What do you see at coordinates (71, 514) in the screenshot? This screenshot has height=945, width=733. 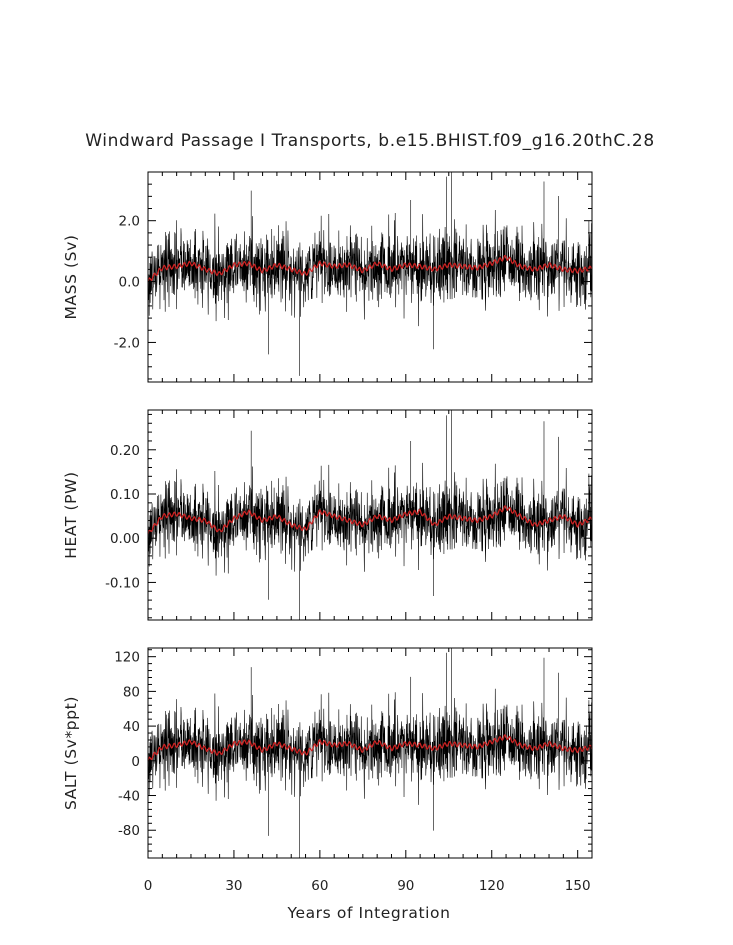 I see `heat-ylabel: HEAT (PW)` at bounding box center [71, 514].